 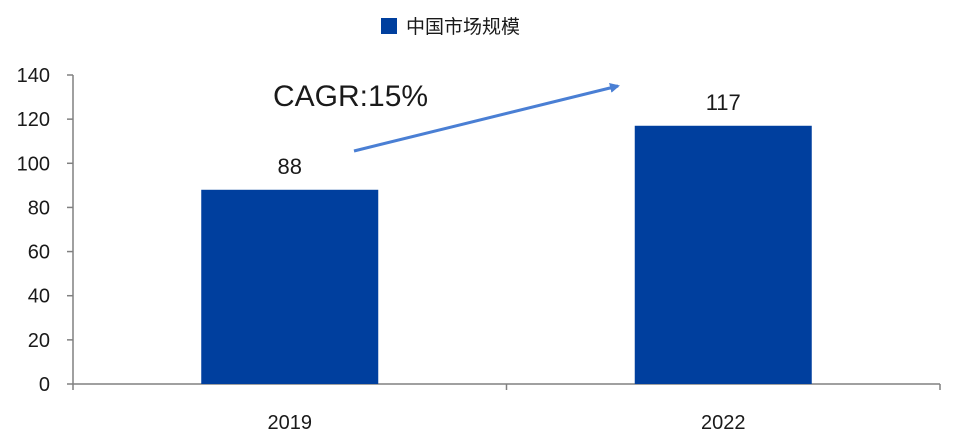 I want to click on data-labels: 88 117, so click(x=509, y=134).